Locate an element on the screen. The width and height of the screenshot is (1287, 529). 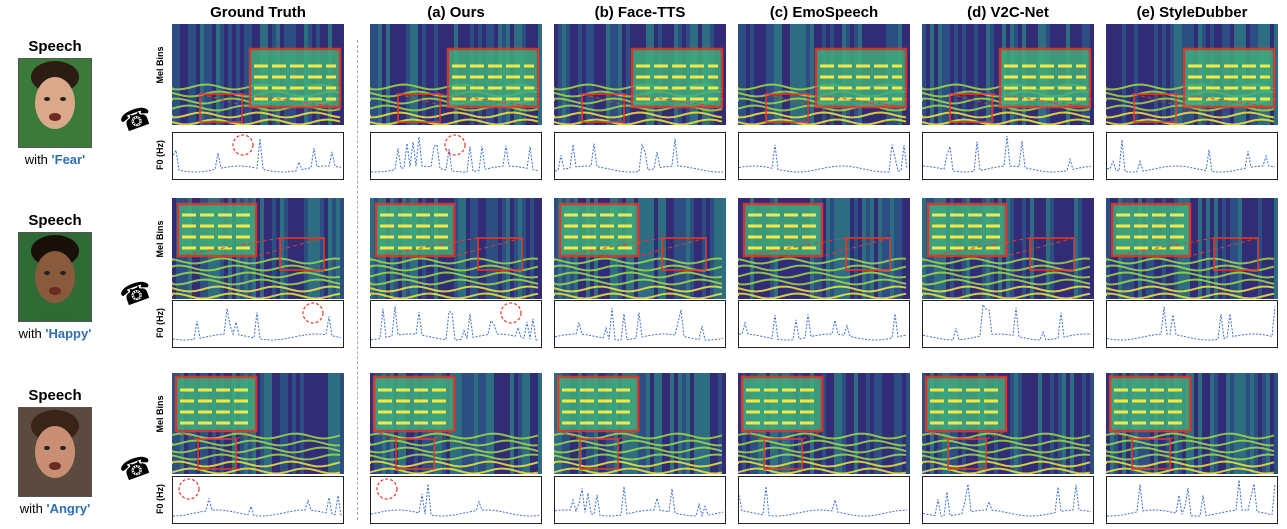
face-illustration is located at coordinates (55, 104).